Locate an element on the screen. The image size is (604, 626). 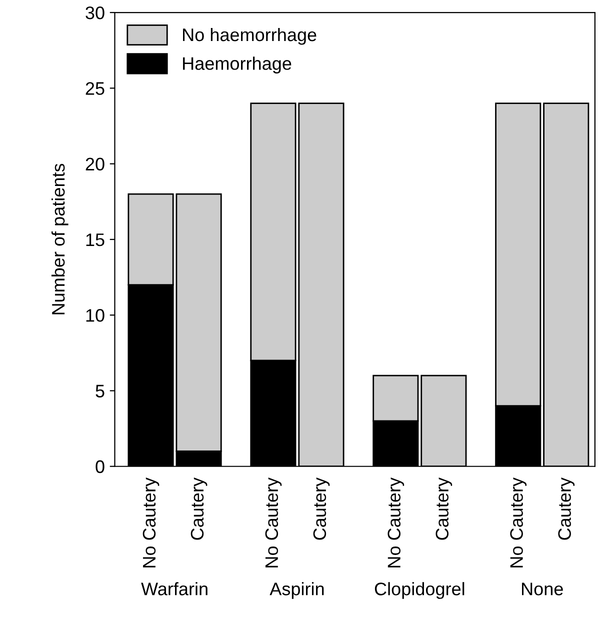
y-tick-label: 30 is located at coordinates (95, 13).